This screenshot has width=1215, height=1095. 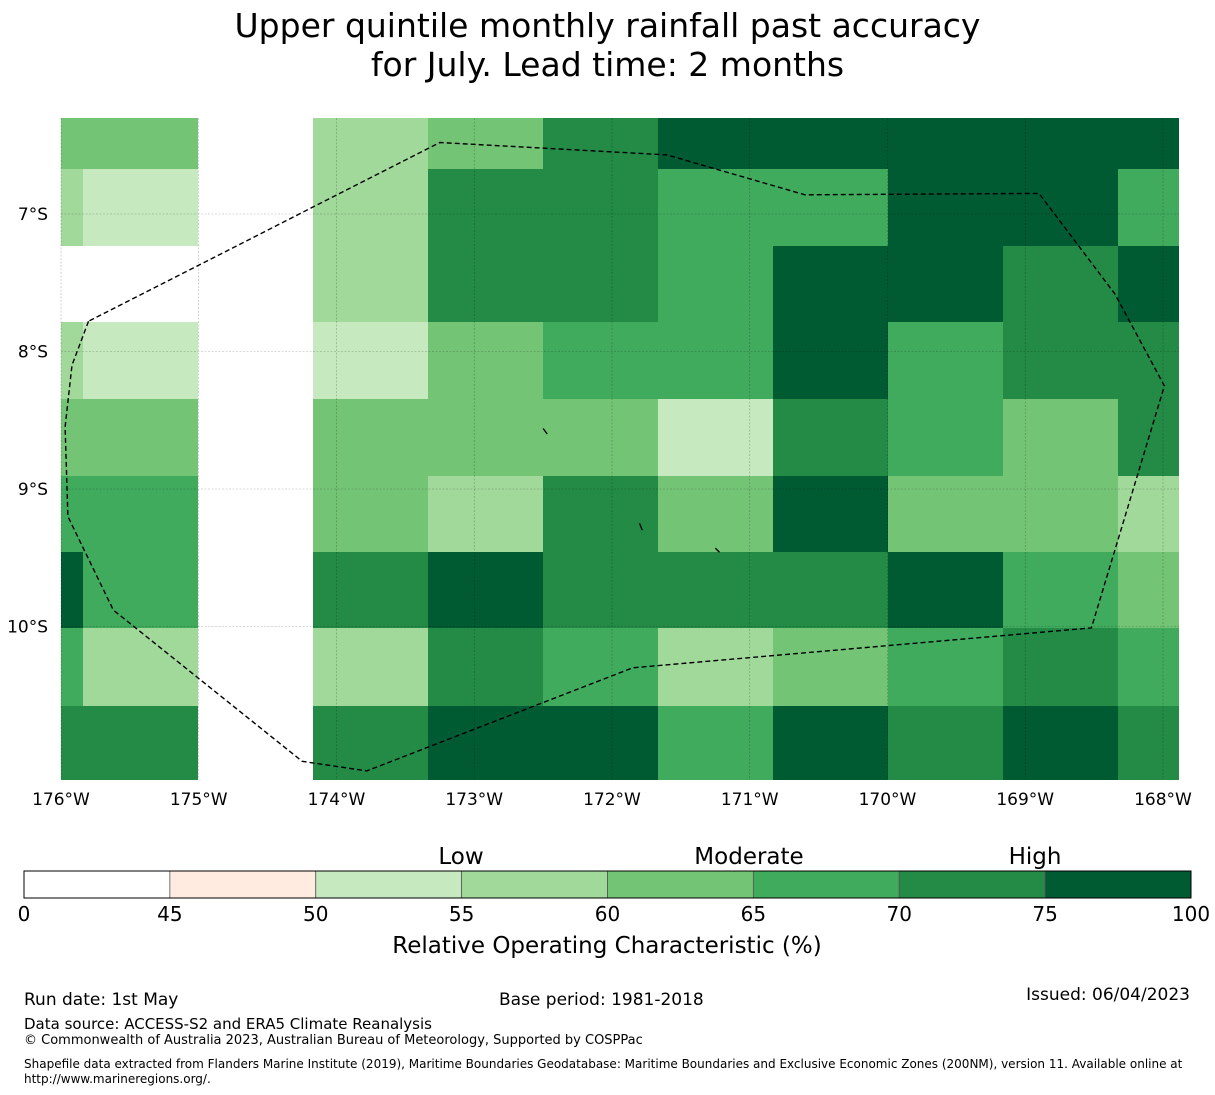 What do you see at coordinates (33, 353) in the screenshot?
I see `lat-tick-label: 8°S` at bounding box center [33, 353].